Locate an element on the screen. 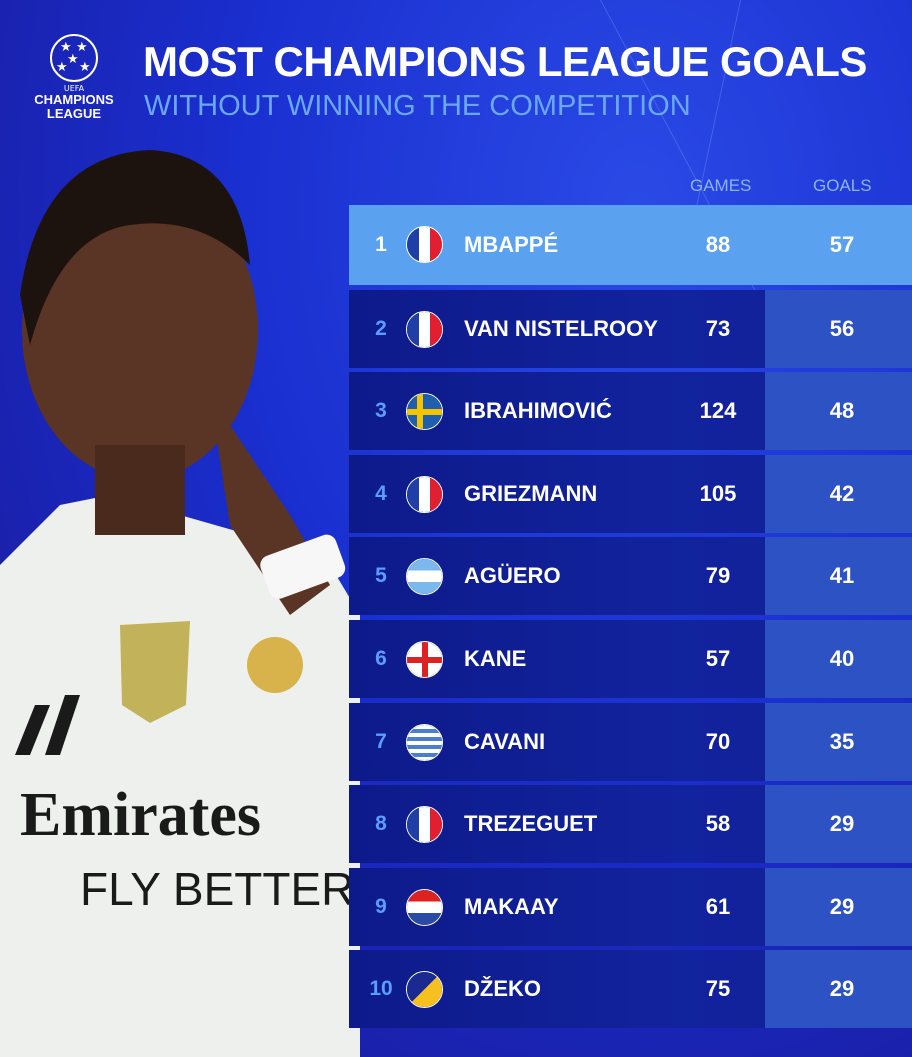 This screenshot has width=912, height=1057. rank: 7 is located at coordinates (381, 741).